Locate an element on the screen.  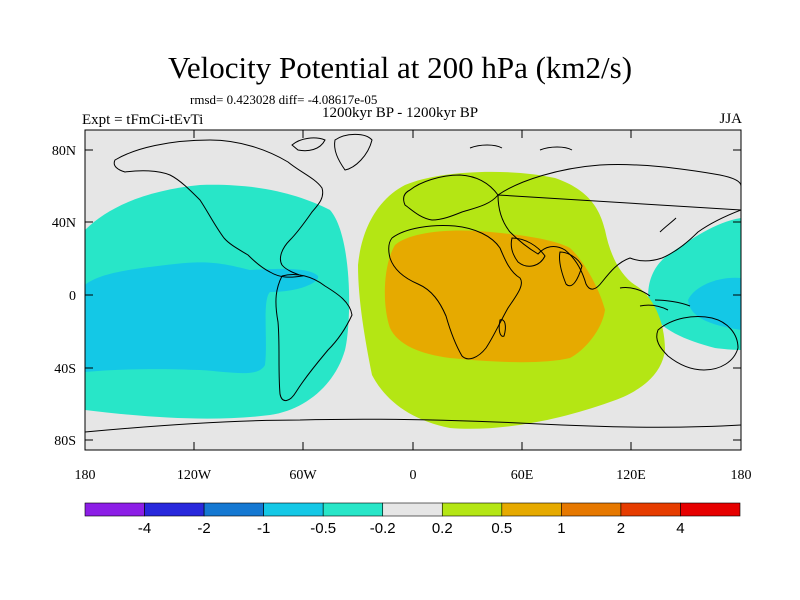
colorbar-label: -0.5 is located at coordinates (323, 528).